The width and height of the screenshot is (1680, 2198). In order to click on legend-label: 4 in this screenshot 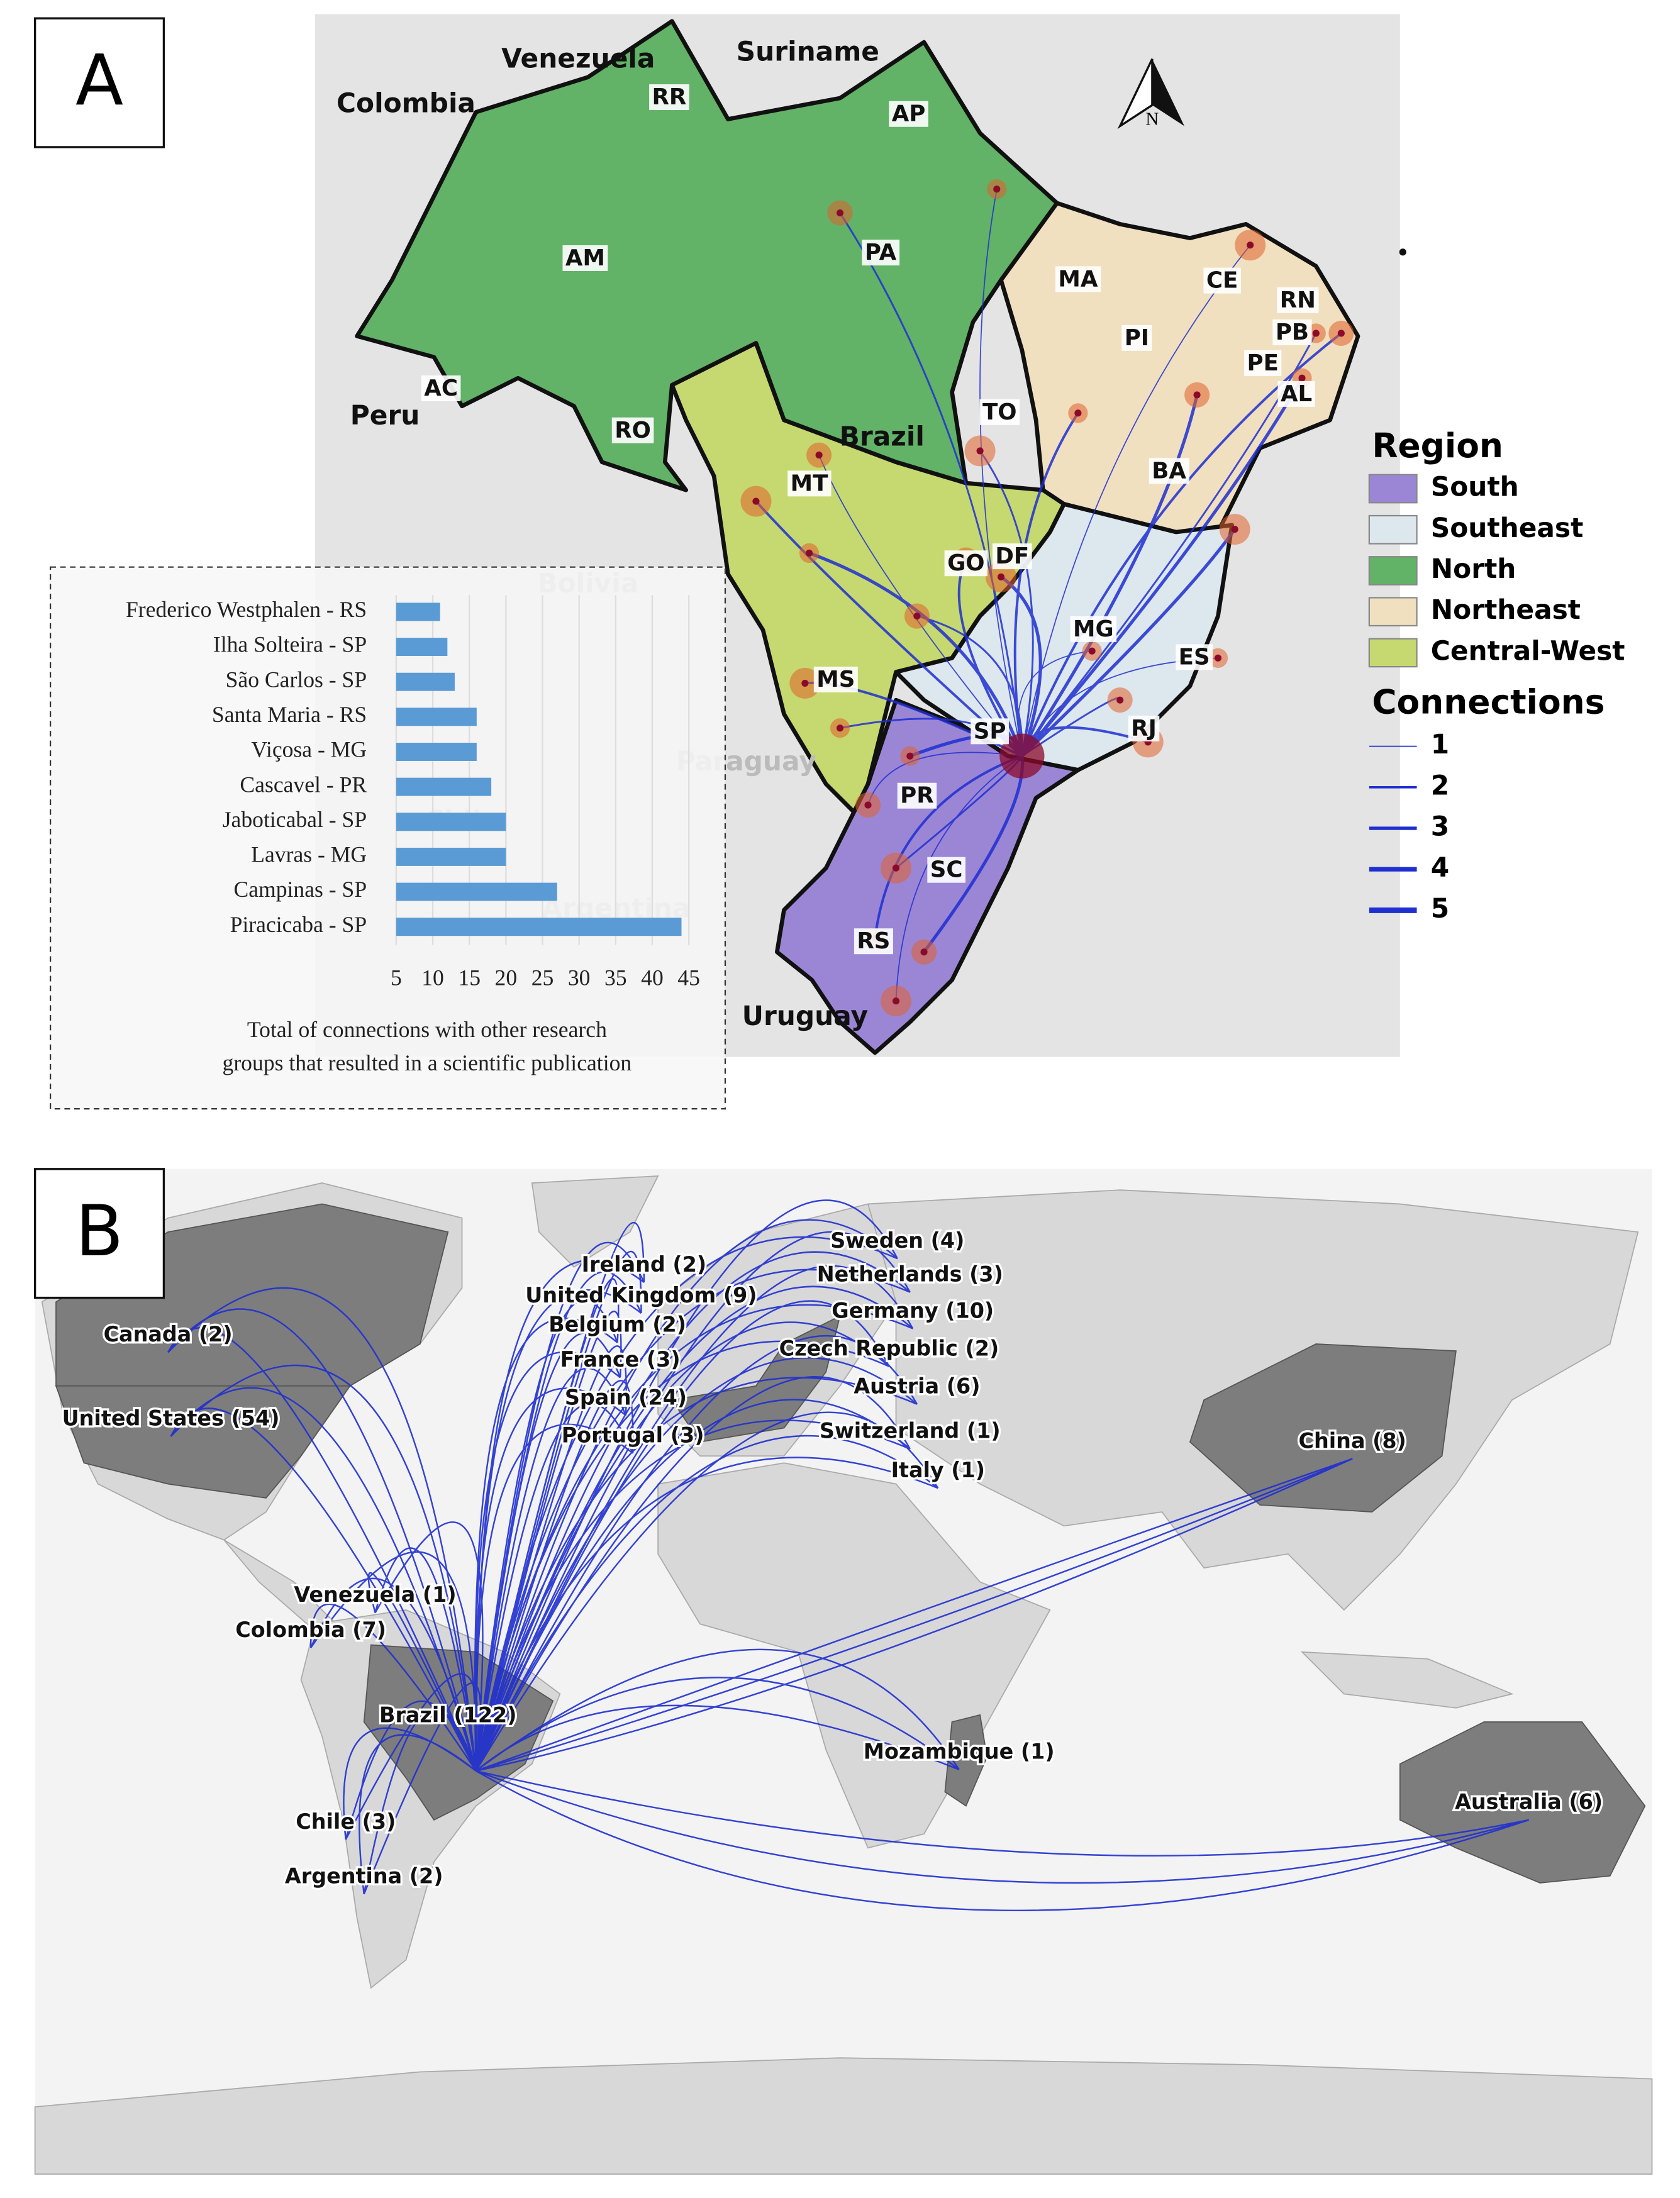, I will do `click(1440, 868)`.